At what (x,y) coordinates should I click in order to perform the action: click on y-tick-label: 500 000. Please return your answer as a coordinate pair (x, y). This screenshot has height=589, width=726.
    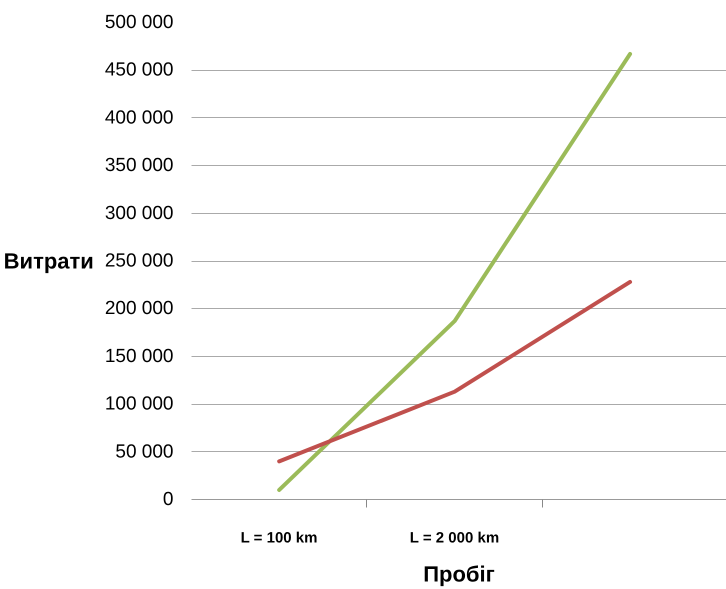
    Looking at the image, I should click on (139, 22).